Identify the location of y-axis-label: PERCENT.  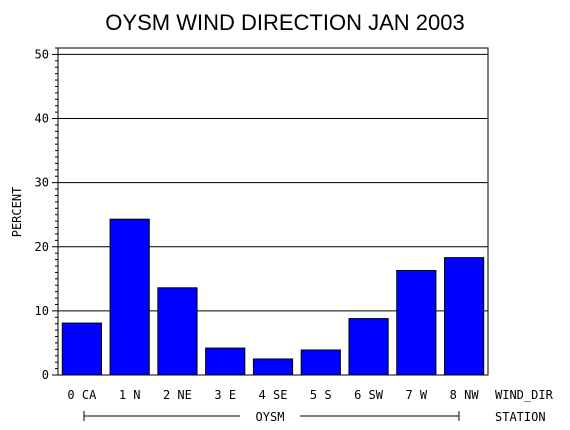
(17, 212).